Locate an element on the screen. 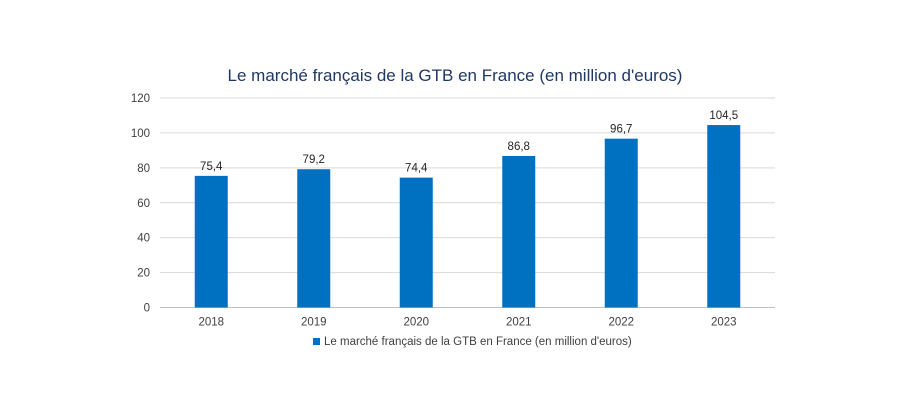 The height and width of the screenshot is (420, 910). data-label-2022: 96,7 is located at coordinates (621, 130).